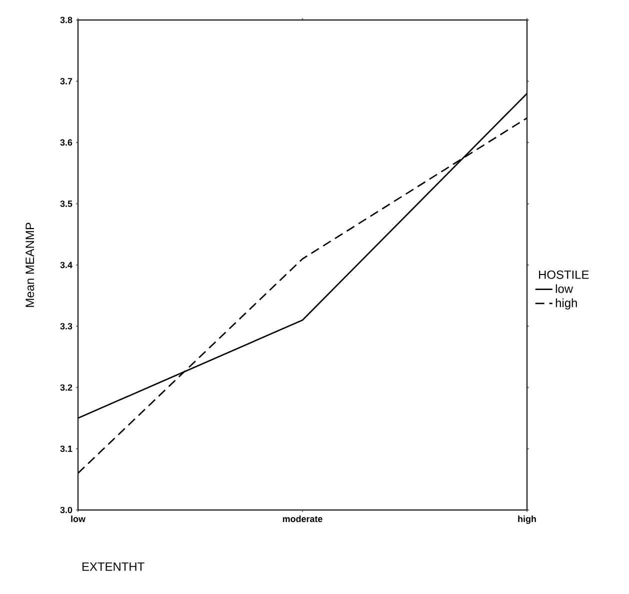 This screenshot has height=594, width=629. What do you see at coordinates (66, 326) in the screenshot?
I see `y-tick-label: 3.3` at bounding box center [66, 326].